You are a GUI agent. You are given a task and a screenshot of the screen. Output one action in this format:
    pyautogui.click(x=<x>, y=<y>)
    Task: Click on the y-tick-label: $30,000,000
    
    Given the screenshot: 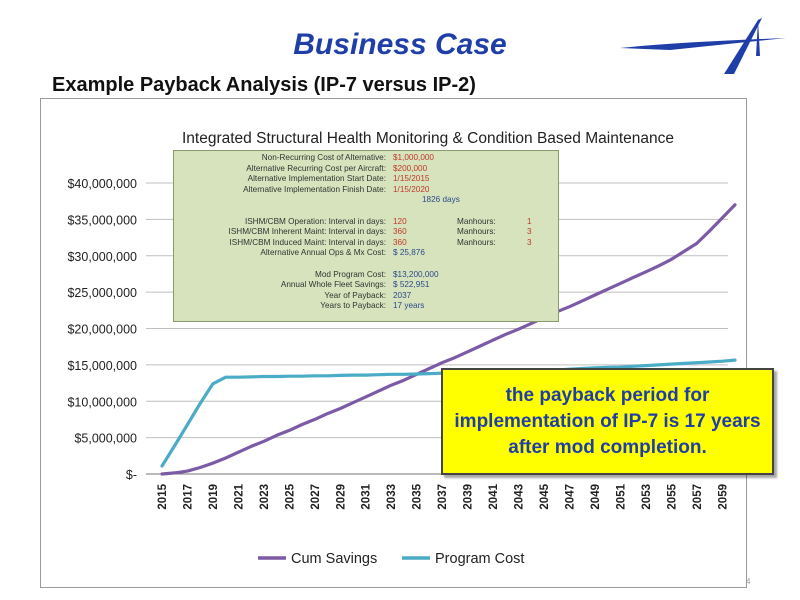 What is the action you would take?
    pyautogui.click(x=102, y=257)
    